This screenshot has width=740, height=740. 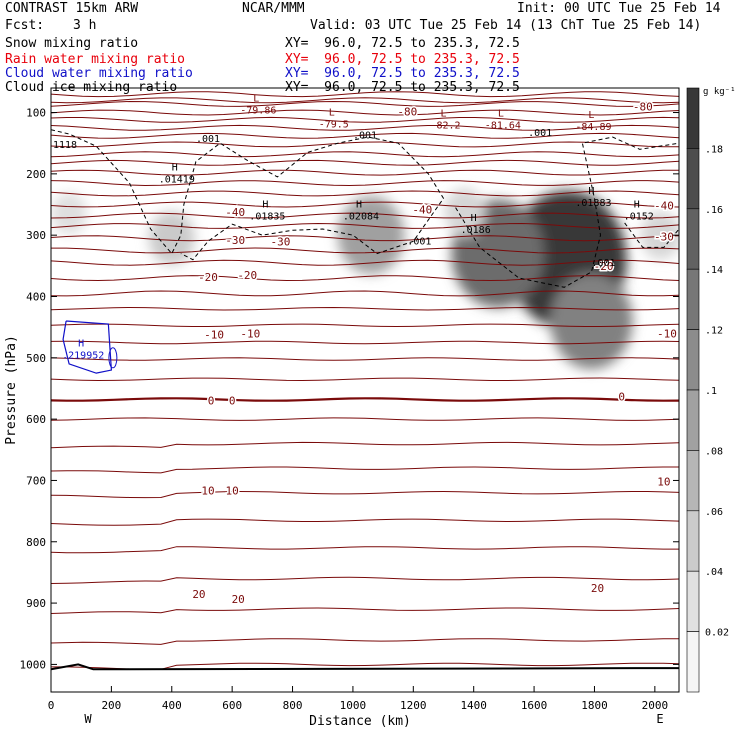 I want to click on extremum-value: .01419, so click(x=177, y=180).